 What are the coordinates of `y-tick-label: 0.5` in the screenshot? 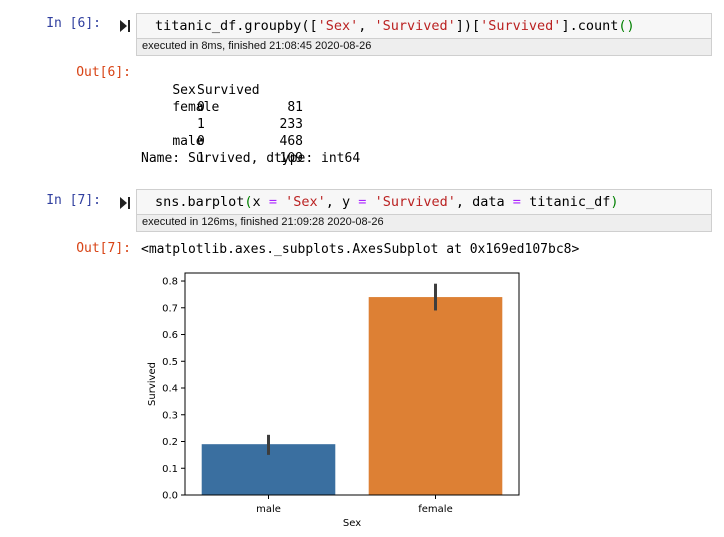 It's located at (170, 362).